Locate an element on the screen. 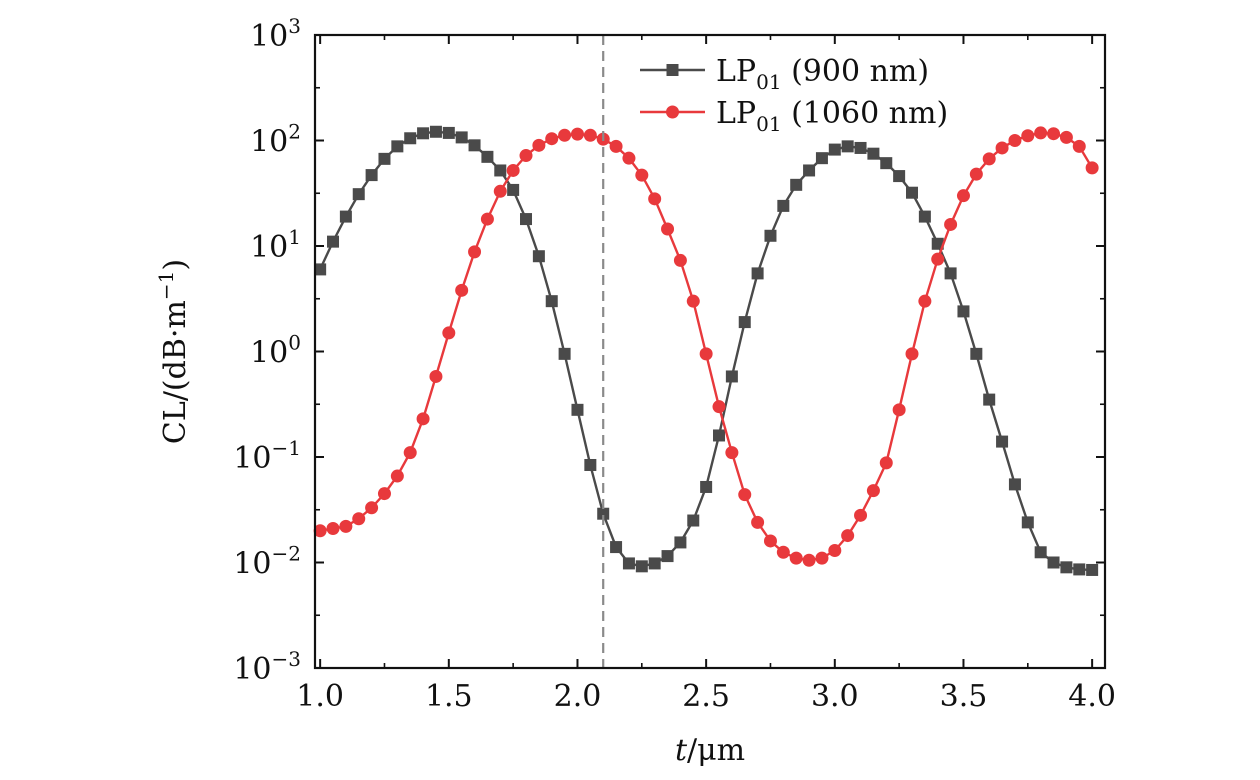 Image resolution: width=1260 pixels, height=780 pixels. legend-label: LP01 (900 nm) is located at coordinates (822, 74).